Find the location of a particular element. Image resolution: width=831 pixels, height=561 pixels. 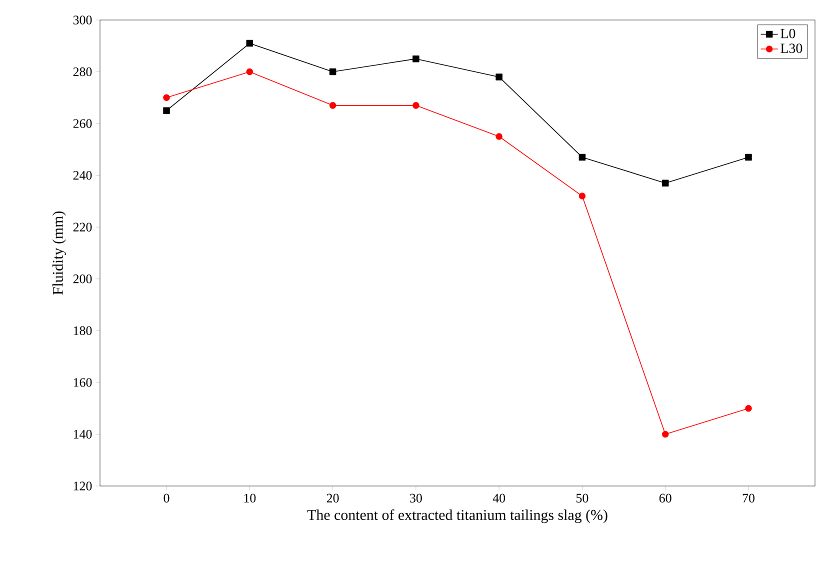

y-tick-label: 200 is located at coordinates (82, 279).